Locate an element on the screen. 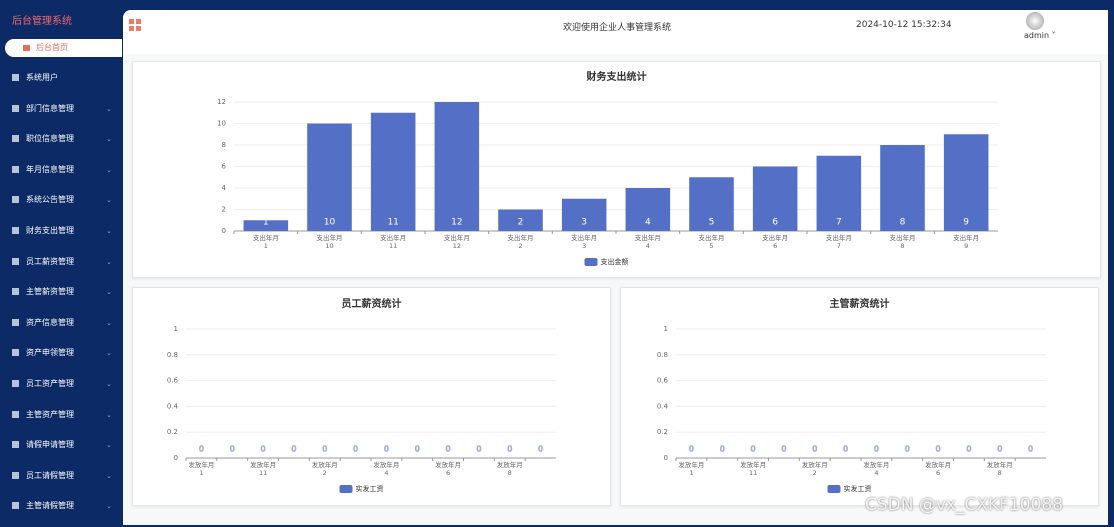  menu-toggle is located at coordinates (135, 25).